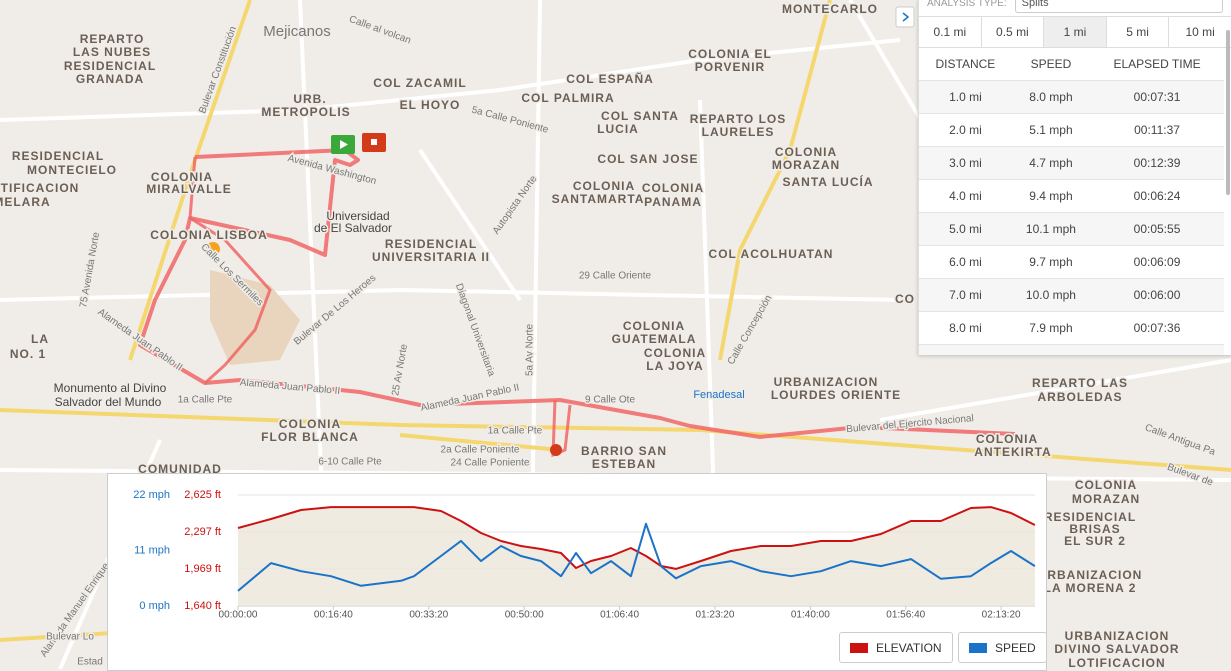 Image resolution: width=1231 pixels, height=671 pixels. What do you see at coordinates (1090, 588) in the screenshot?
I see `map-label: LA MORENA 2` at bounding box center [1090, 588].